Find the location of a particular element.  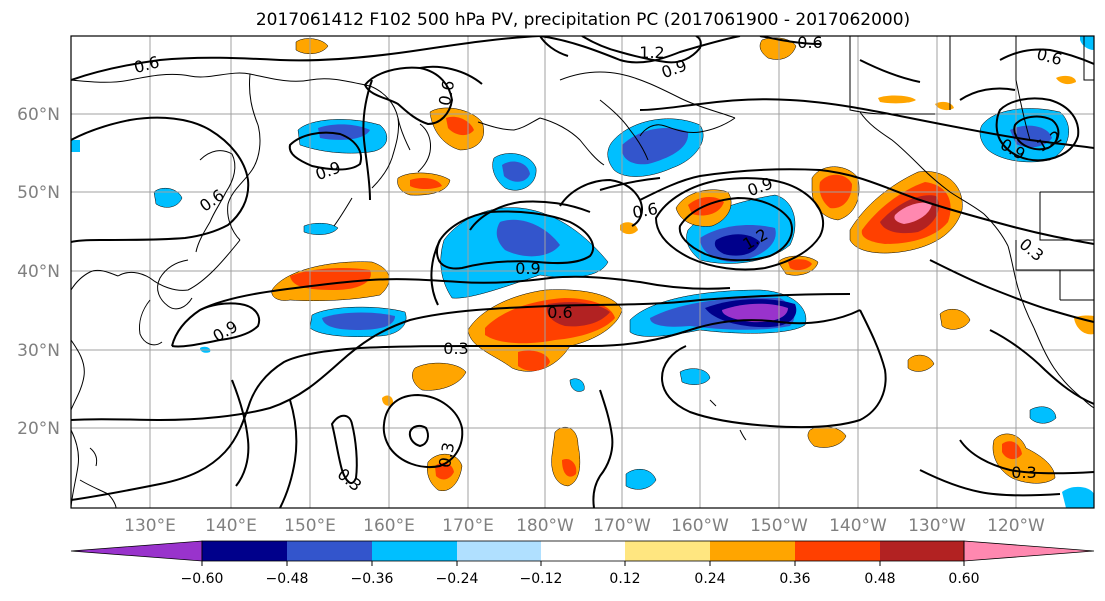

lat-label: 50°N is located at coordinates (38, 193).